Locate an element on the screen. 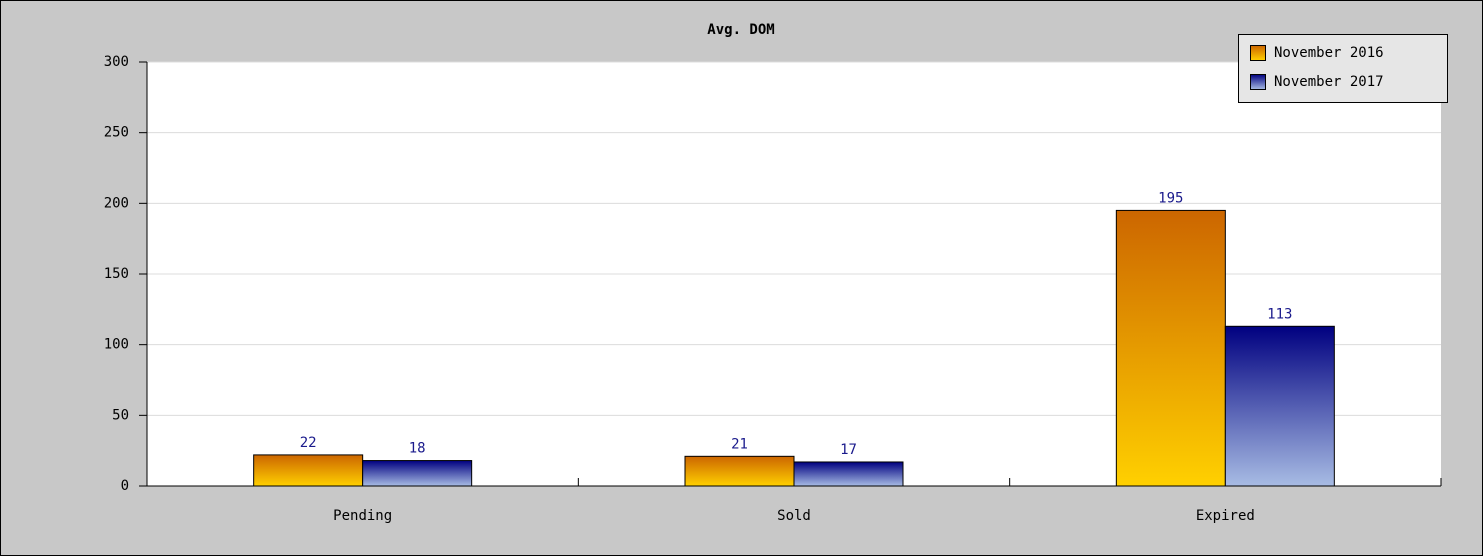 The width and height of the screenshot is (1483, 556). value-label: 113 is located at coordinates (1279, 314).